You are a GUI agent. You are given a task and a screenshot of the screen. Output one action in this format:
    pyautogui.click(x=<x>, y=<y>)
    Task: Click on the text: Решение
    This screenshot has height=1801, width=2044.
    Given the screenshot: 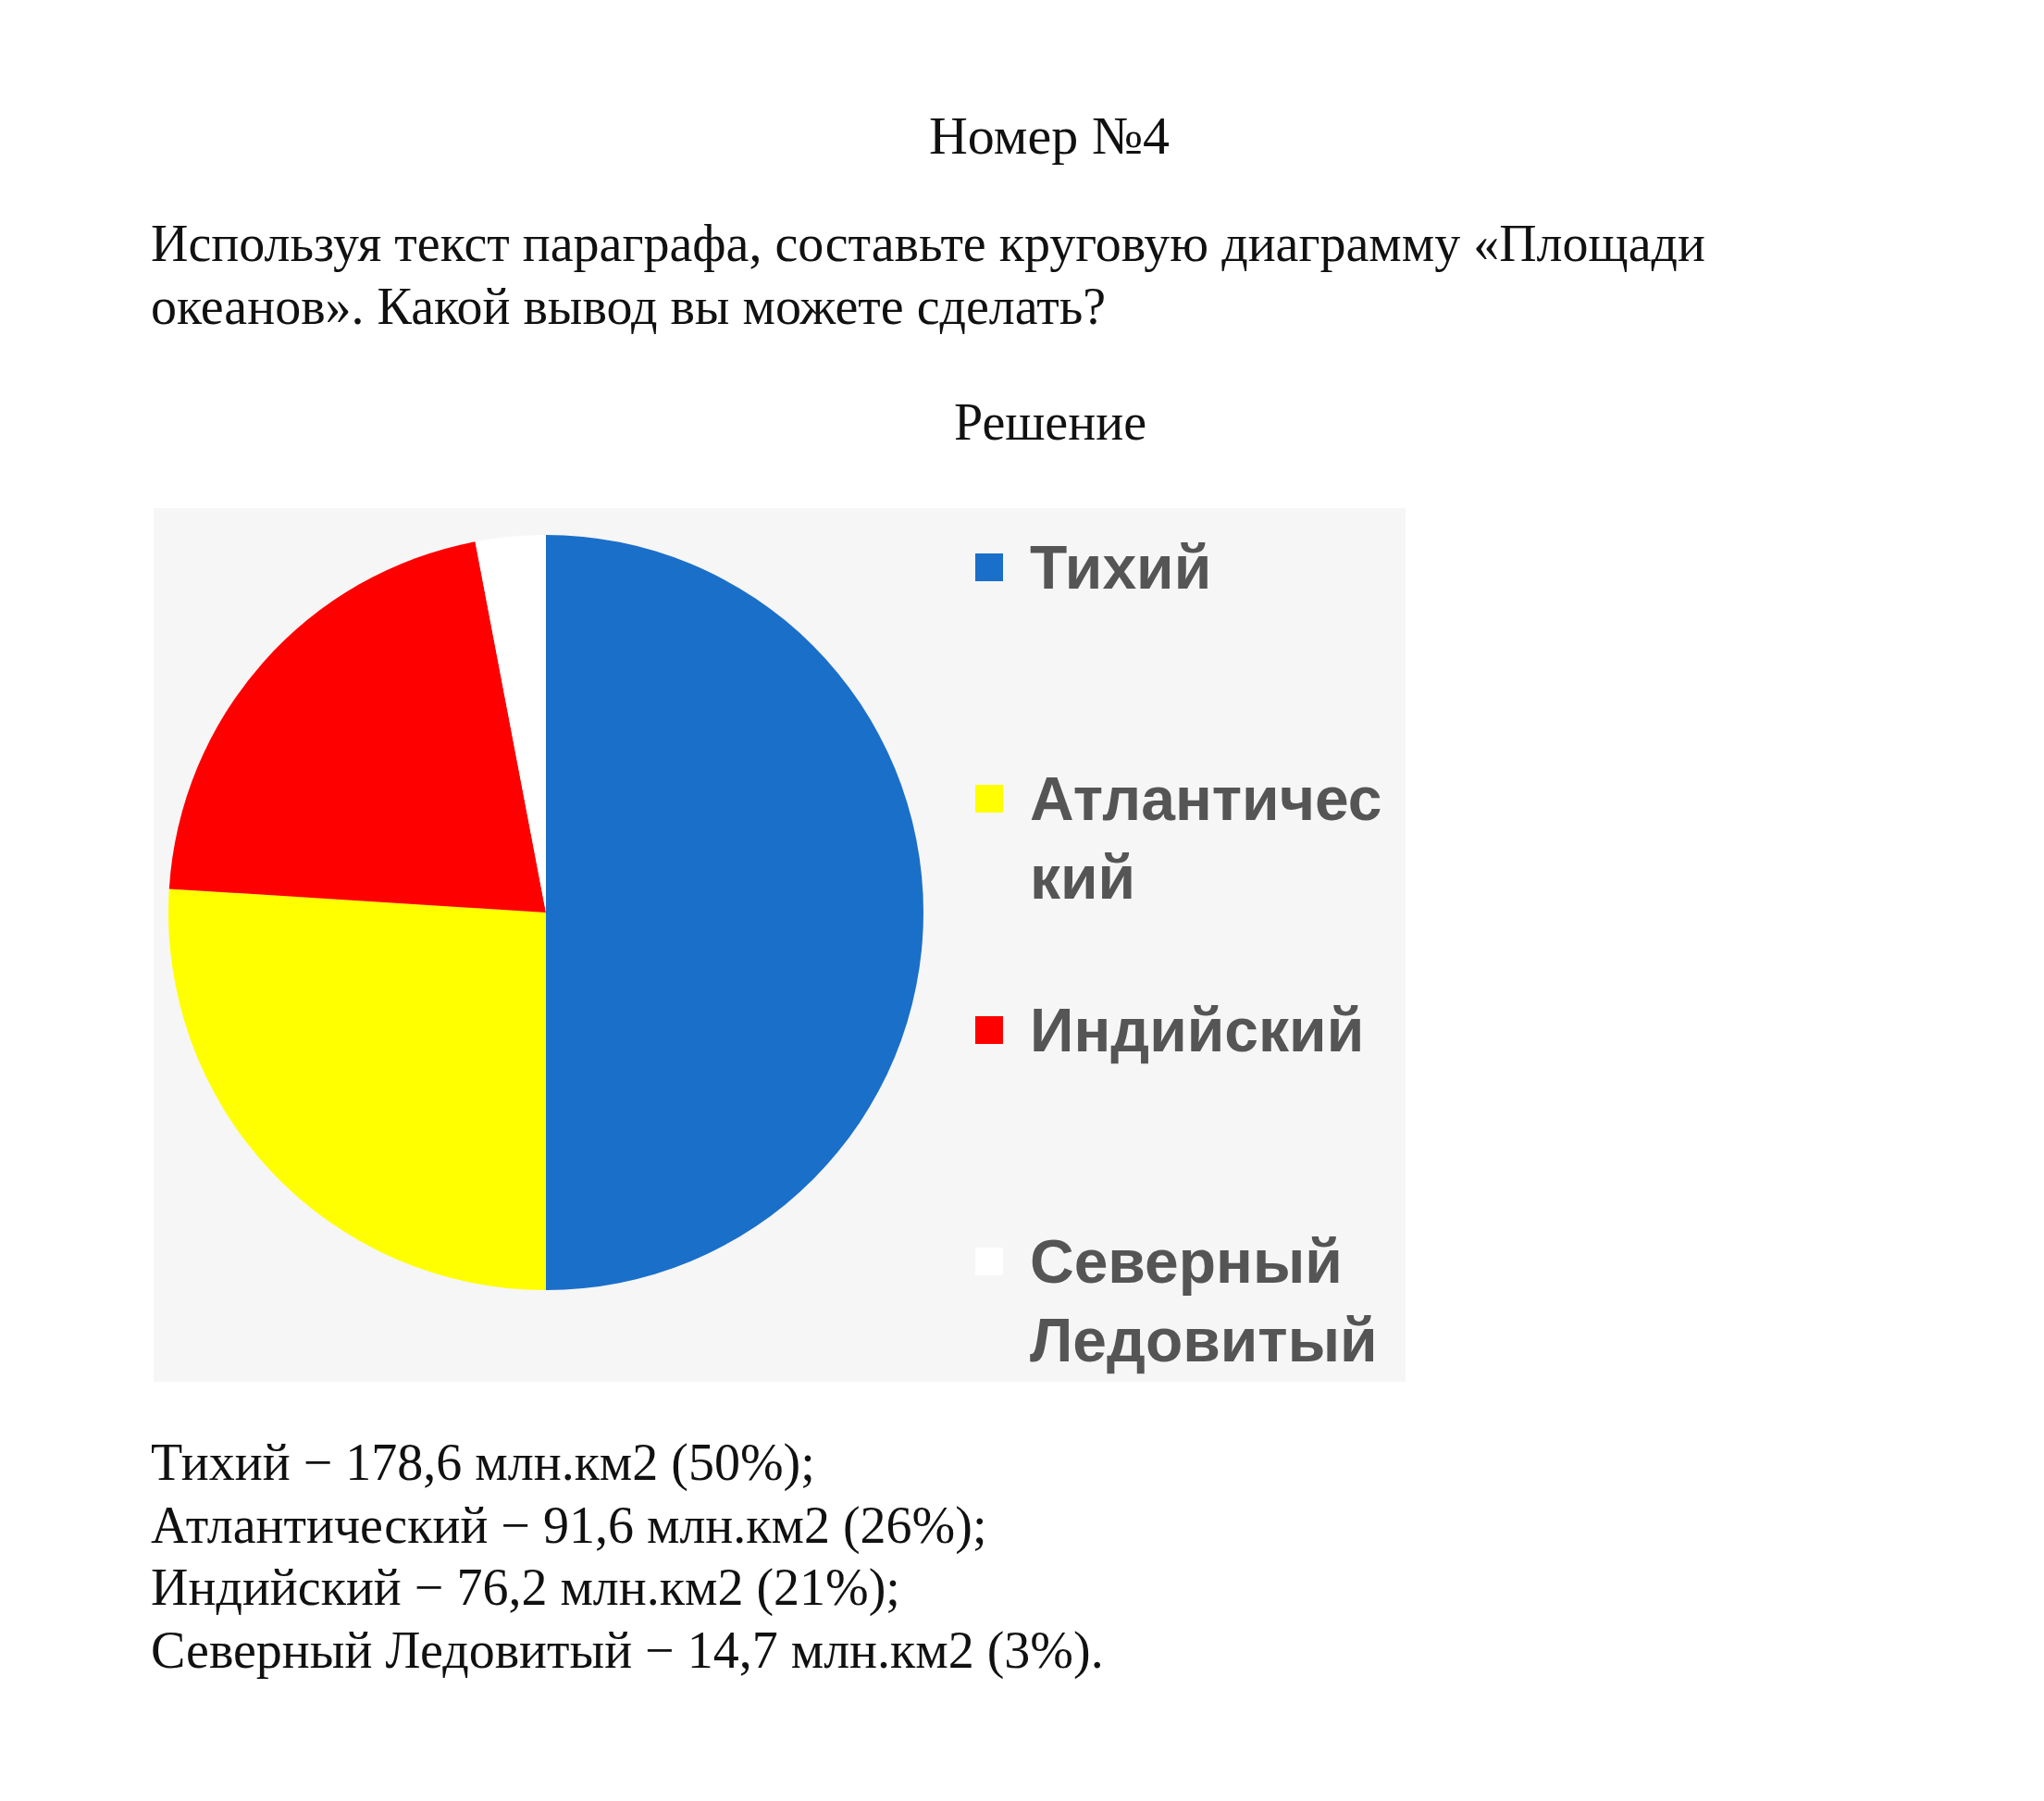 What is the action you would take?
    pyautogui.click(x=1050, y=422)
    